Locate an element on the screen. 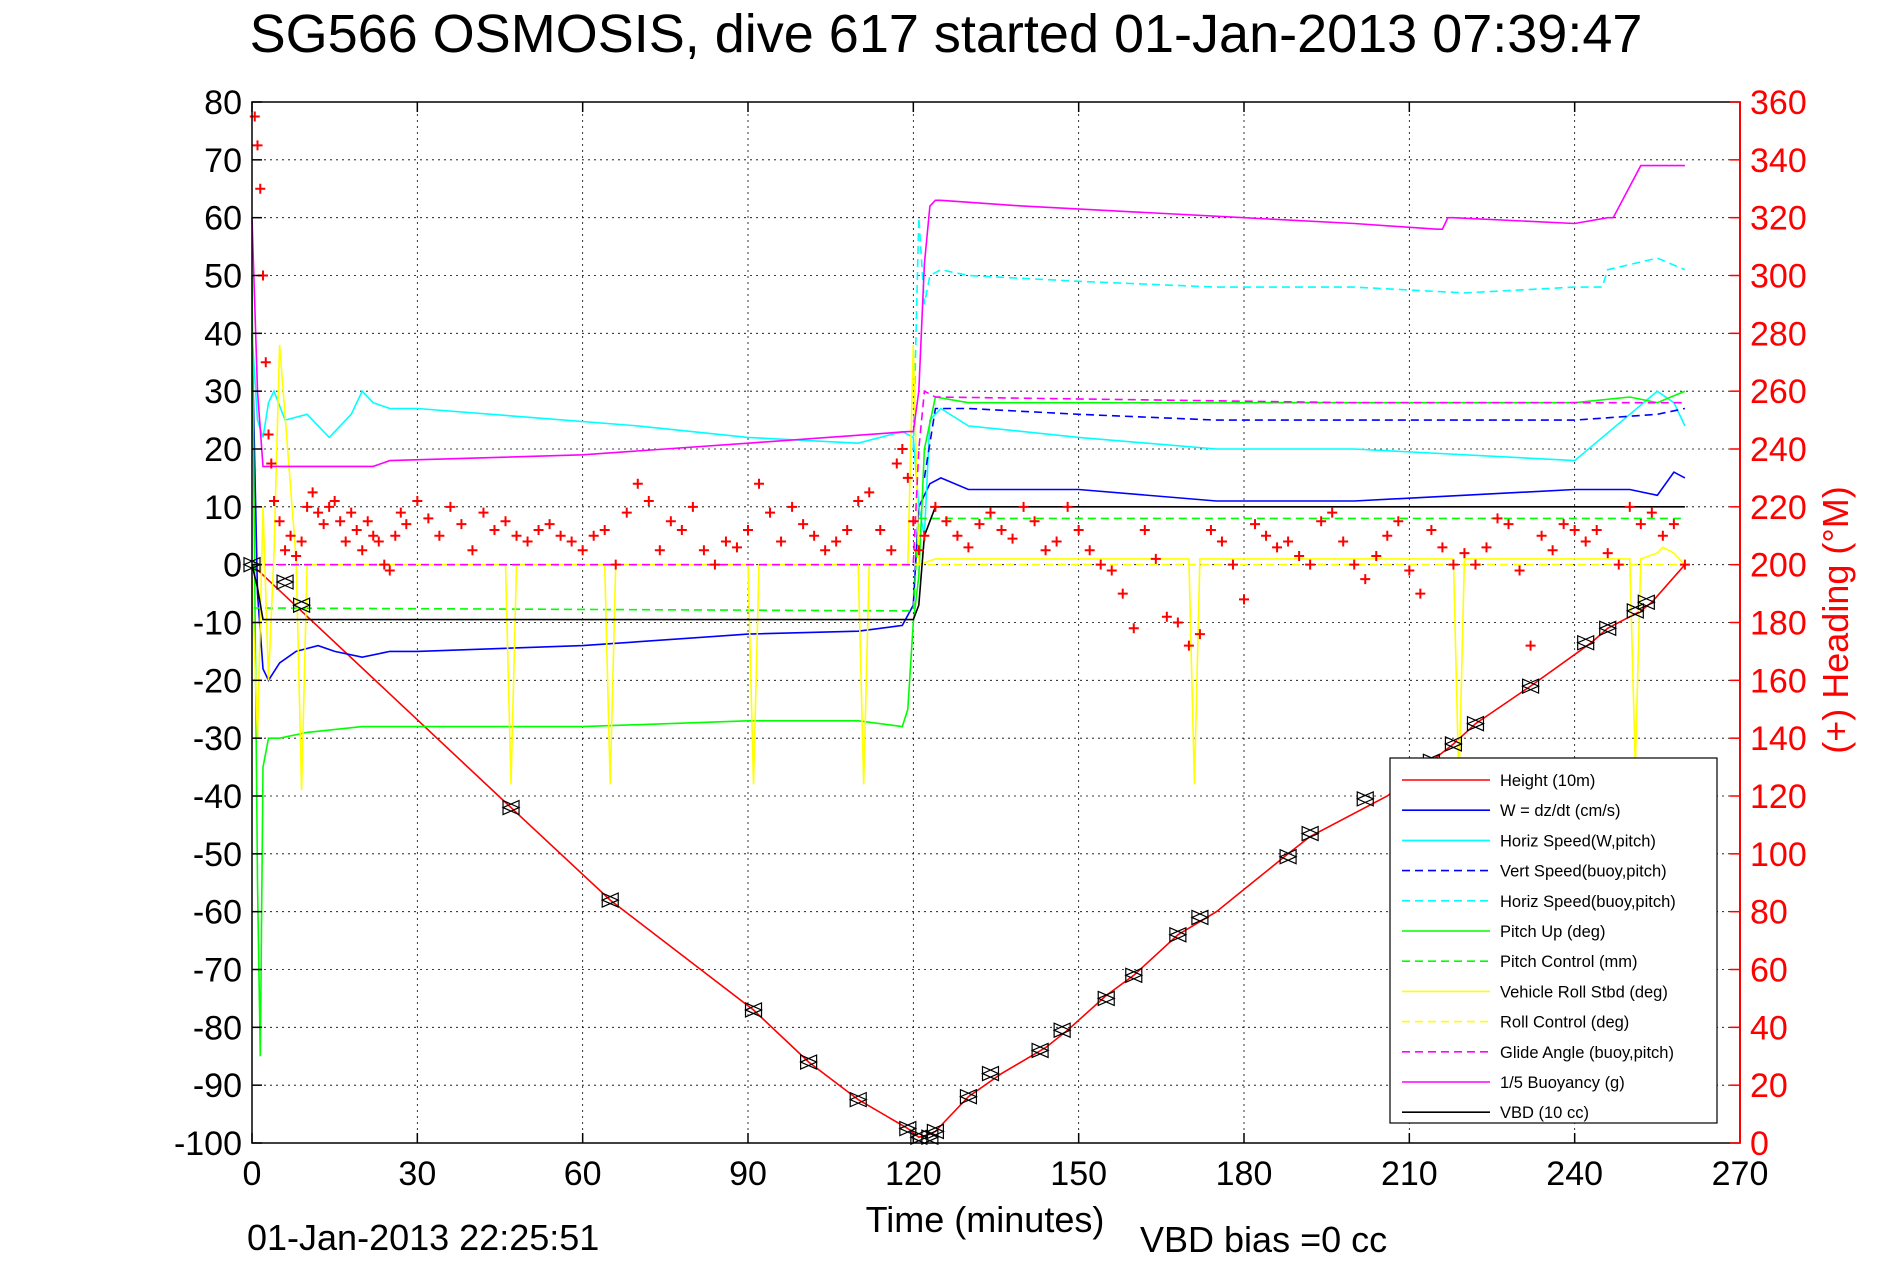 The image size is (1891, 1262). legend-label-10: 1/5 Buoyancy (g) is located at coordinates (1562, 1083).